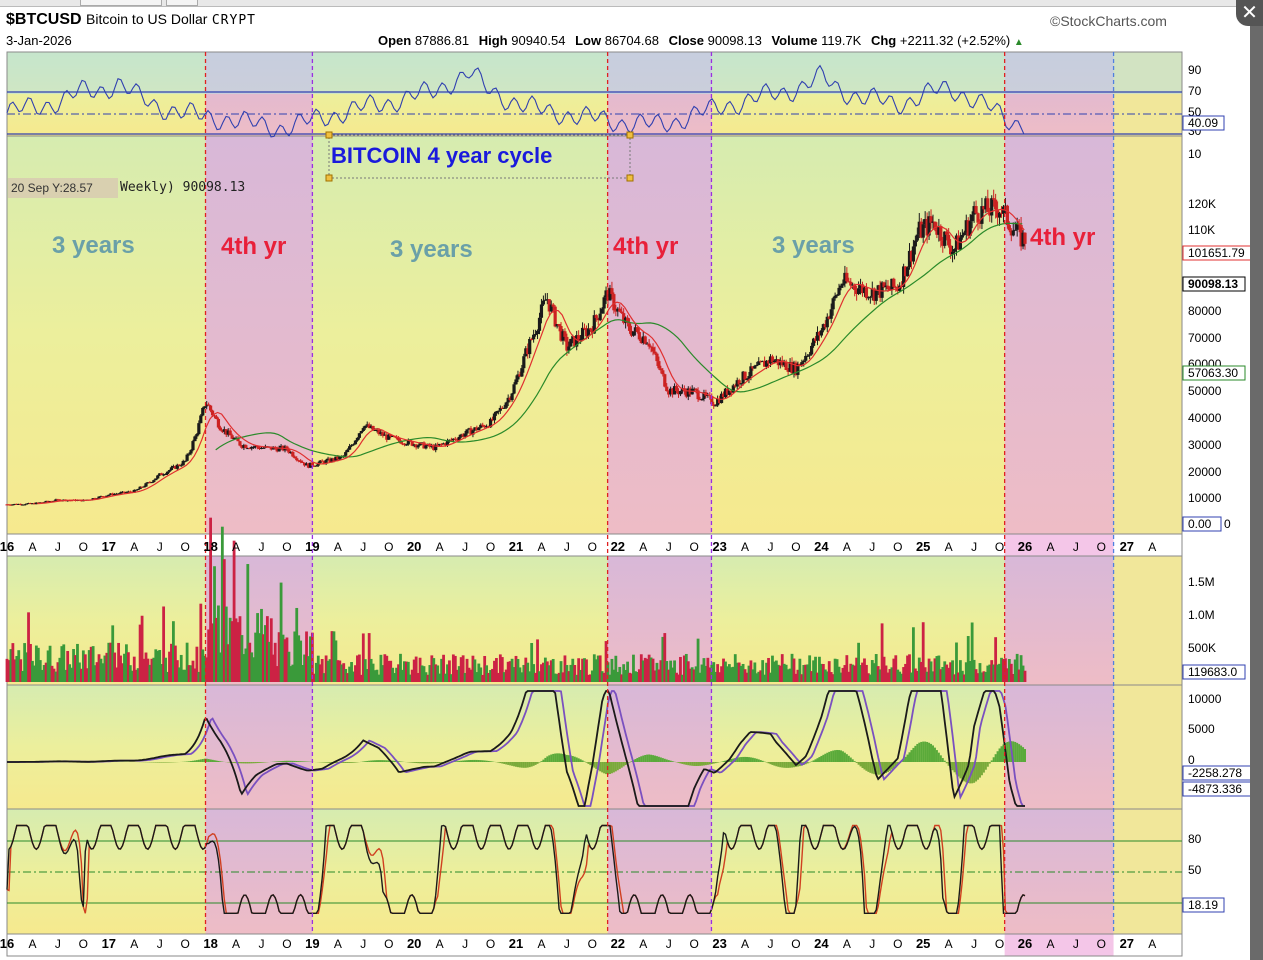 Image resolution: width=1263 pixels, height=960 pixels. Describe the element at coordinates (1205, 445) in the screenshot. I see `price-tick-label: 30000` at that location.